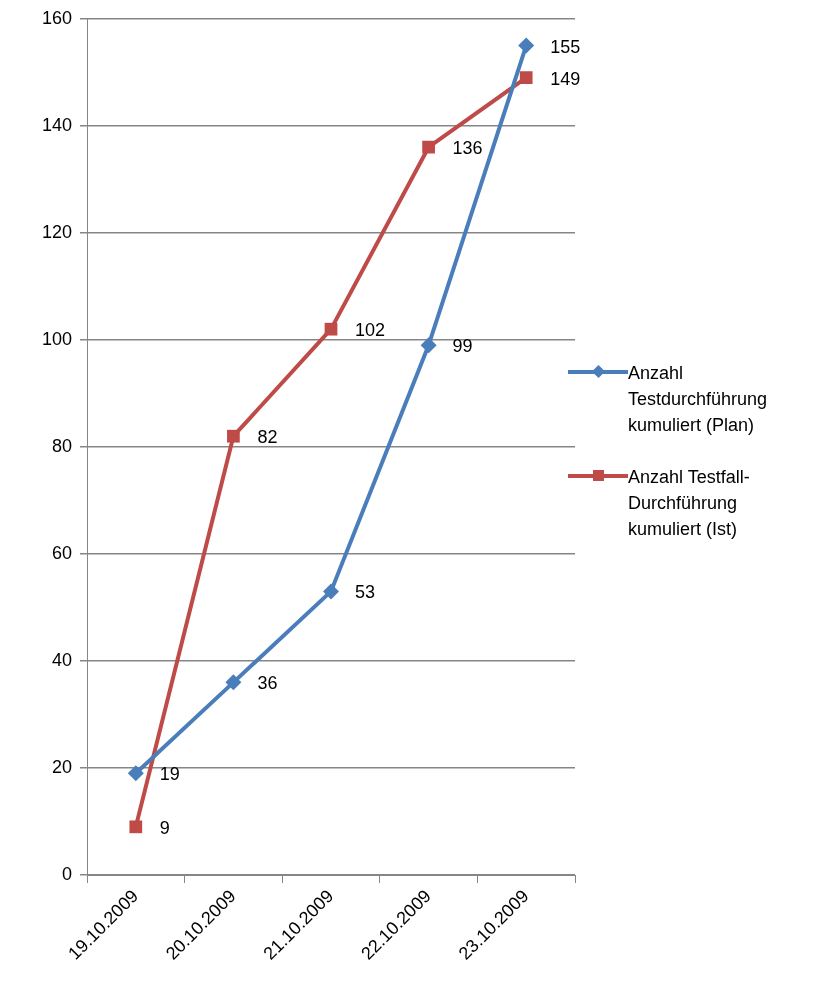 The width and height of the screenshot is (828, 1004). Describe the element at coordinates (164, 827) in the screenshot. I see `data-label: 9` at that location.